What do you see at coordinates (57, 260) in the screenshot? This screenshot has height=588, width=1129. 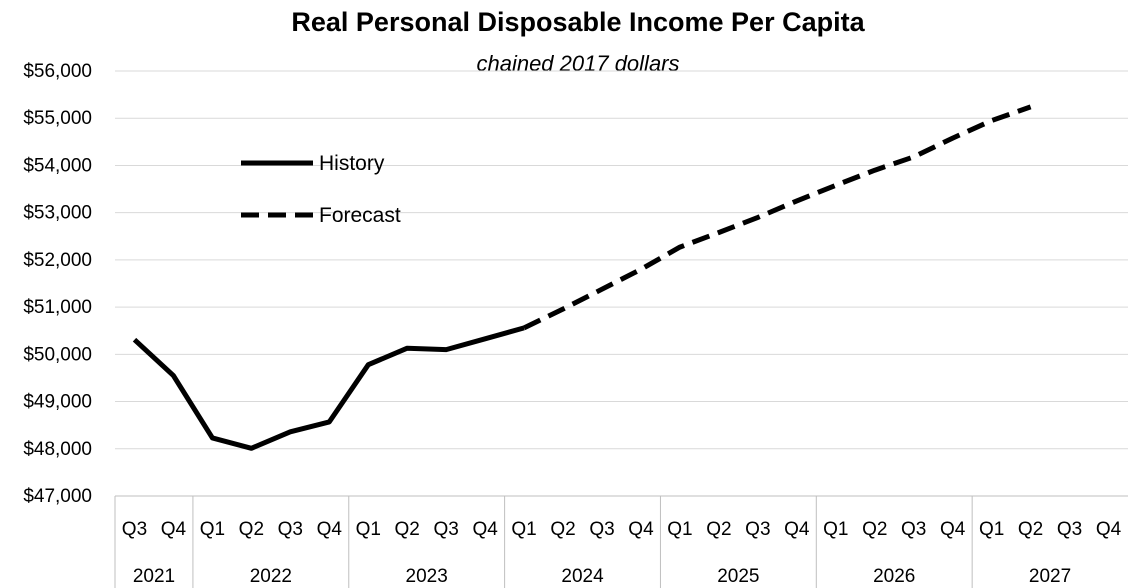 I see `y-tick-label: $52,000` at bounding box center [57, 260].